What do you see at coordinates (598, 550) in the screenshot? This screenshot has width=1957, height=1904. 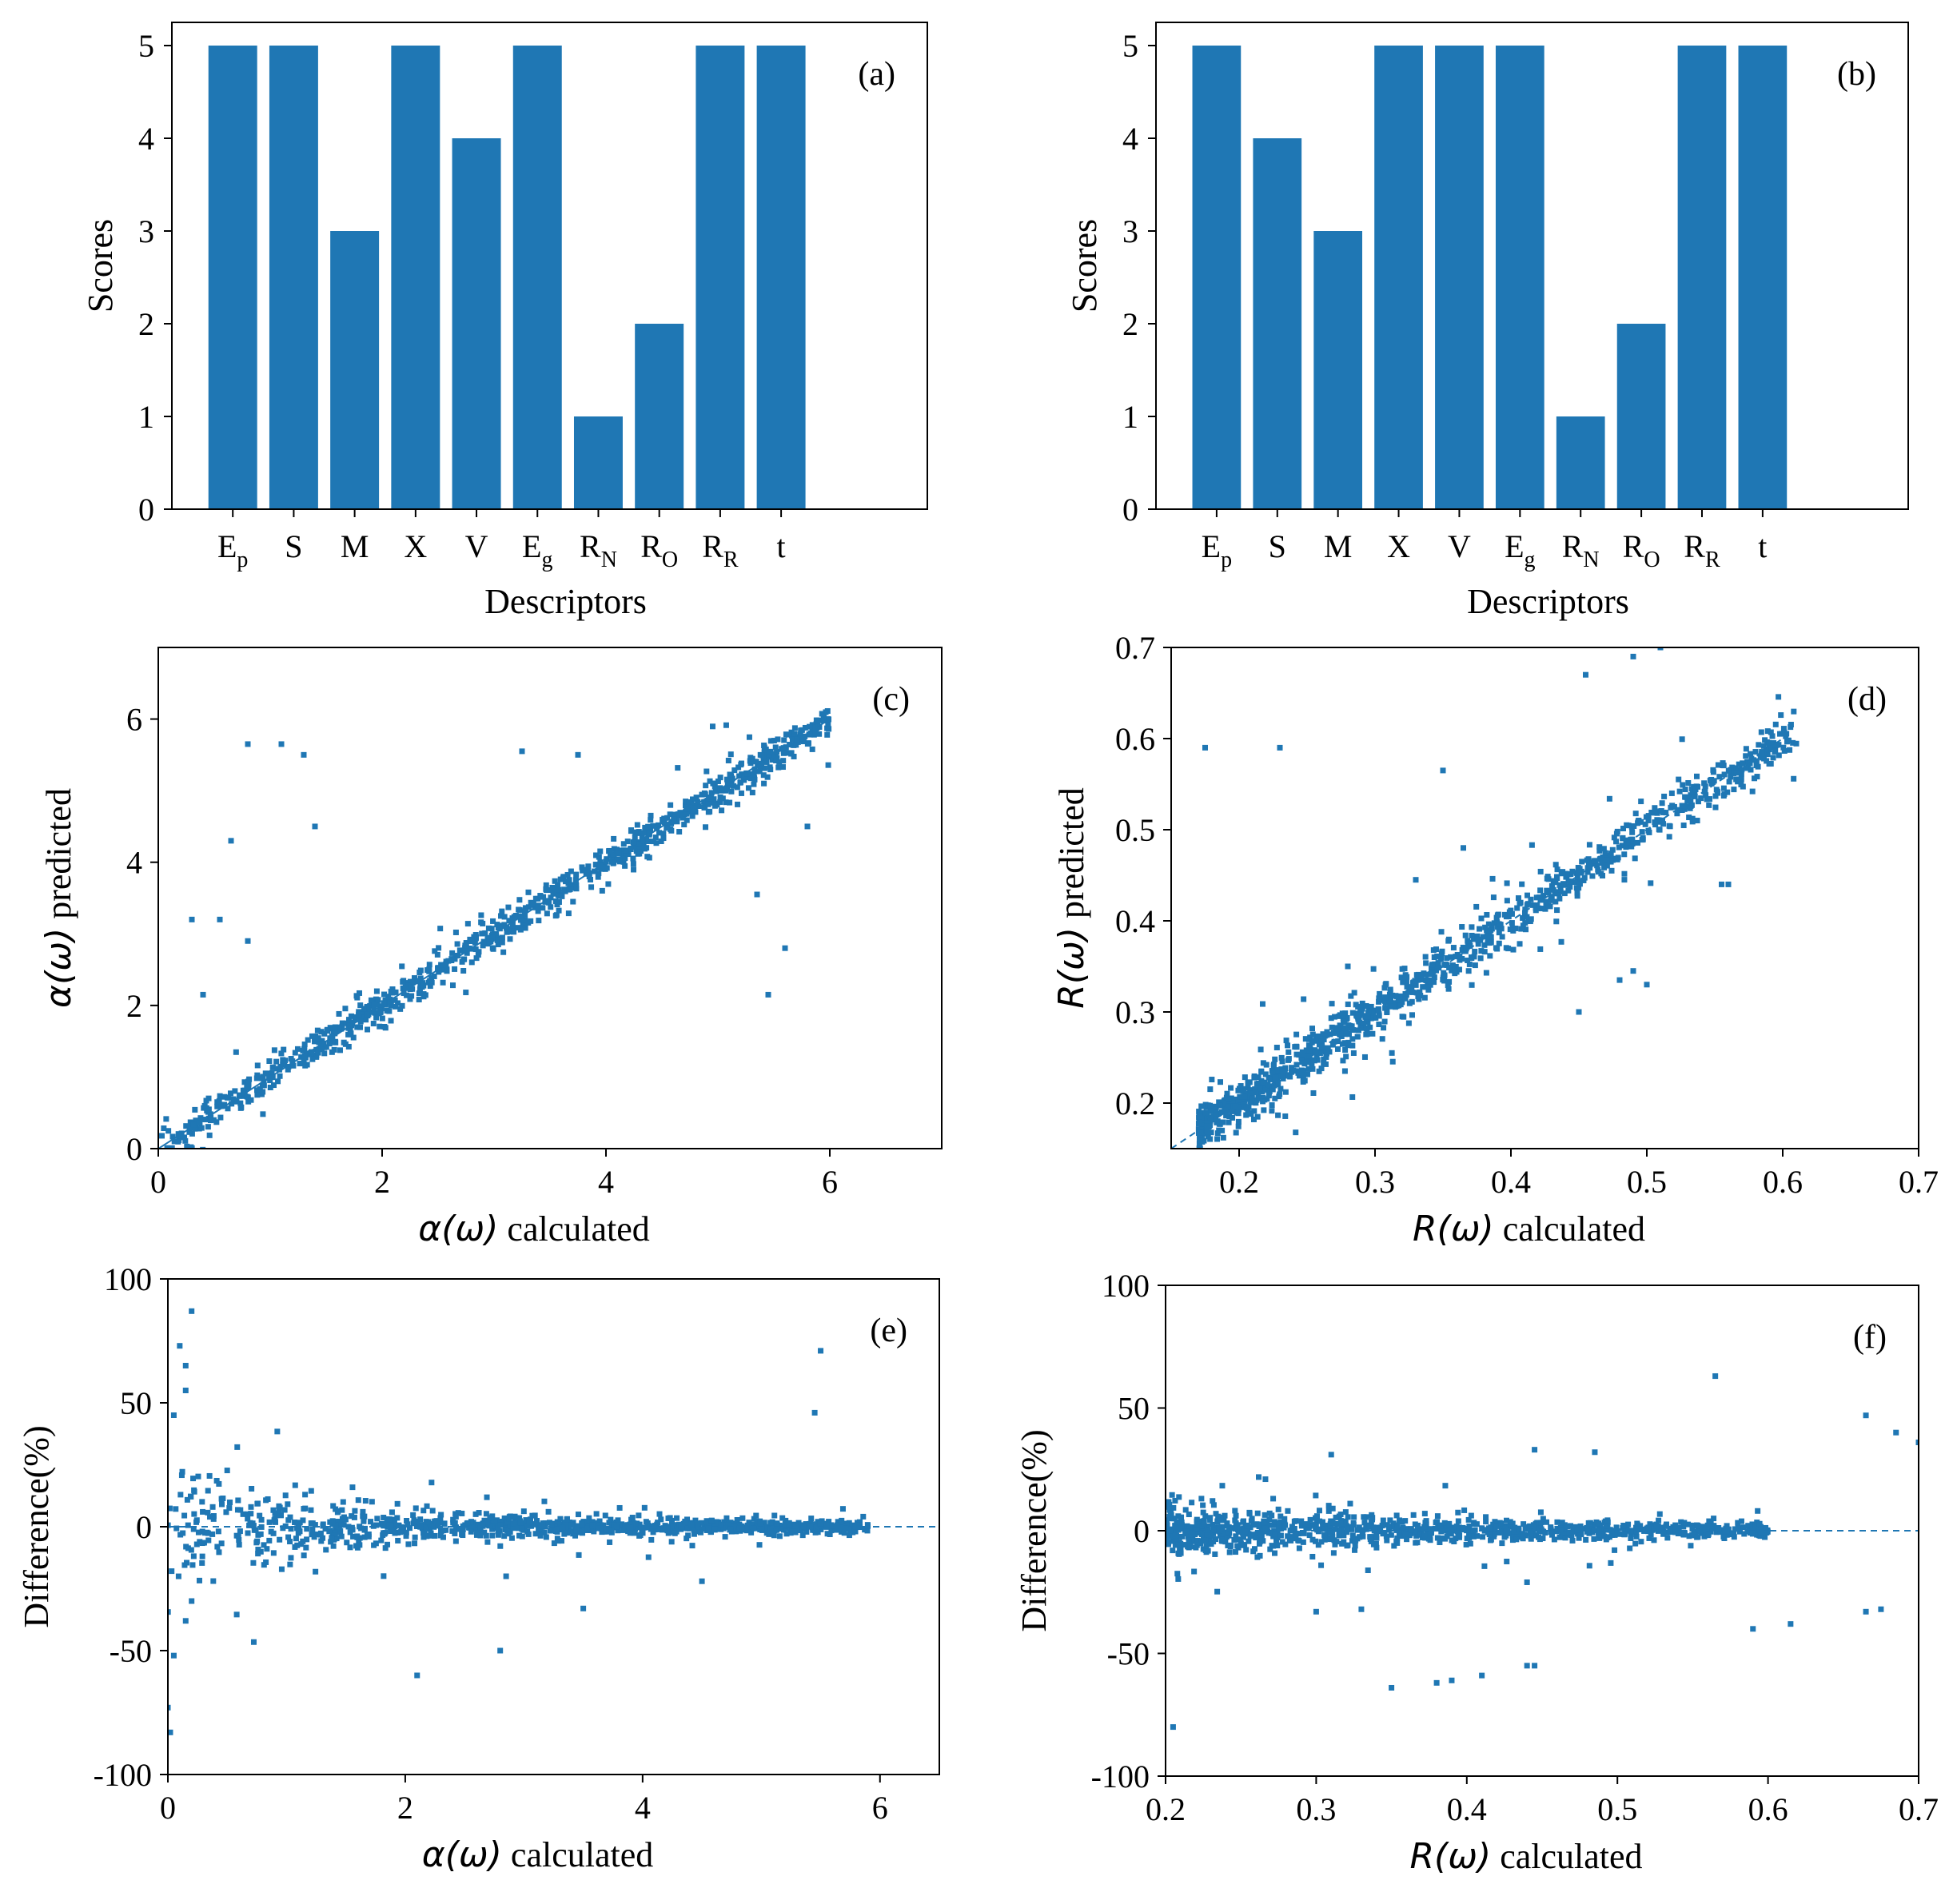 I see `x-tick-label-6: RN` at bounding box center [598, 550].